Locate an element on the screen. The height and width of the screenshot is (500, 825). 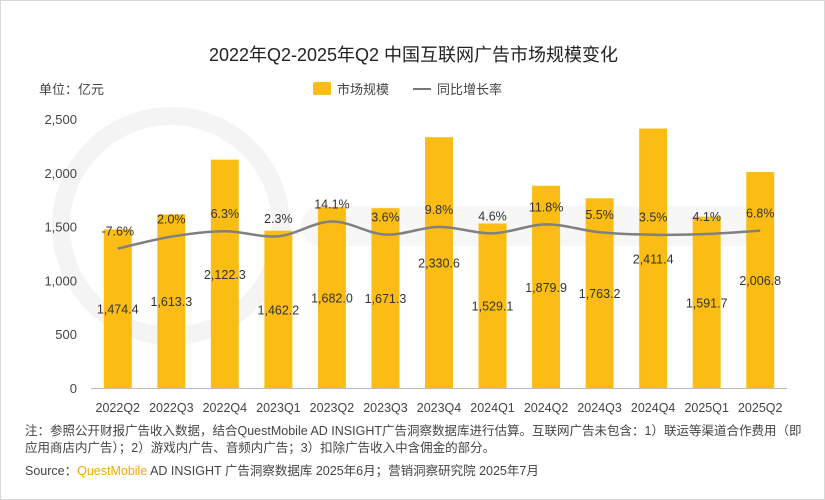
bar-value-label: 1,763.2 is located at coordinates (600, 294).